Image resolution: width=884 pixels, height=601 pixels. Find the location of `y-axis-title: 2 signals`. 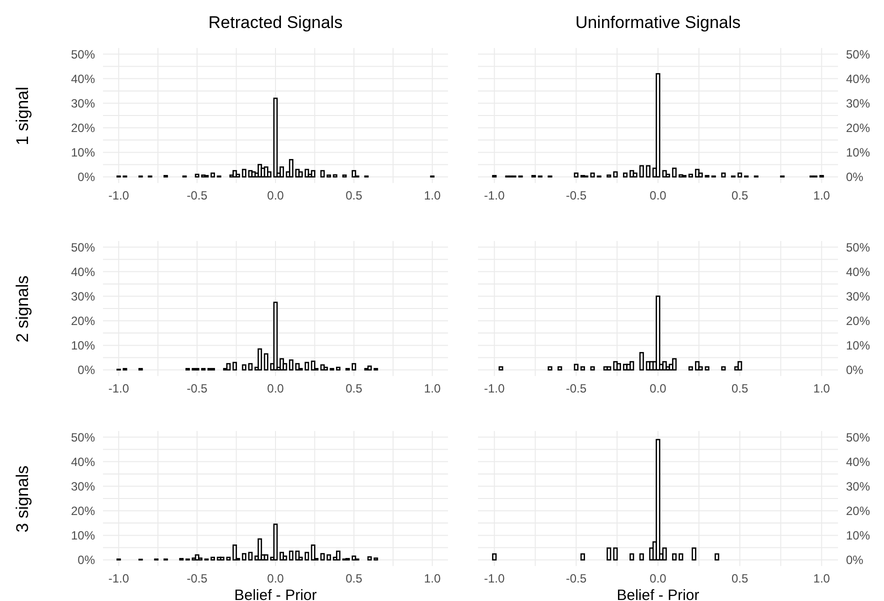

y-axis-title: 2 signals is located at coordinates (23, 308).